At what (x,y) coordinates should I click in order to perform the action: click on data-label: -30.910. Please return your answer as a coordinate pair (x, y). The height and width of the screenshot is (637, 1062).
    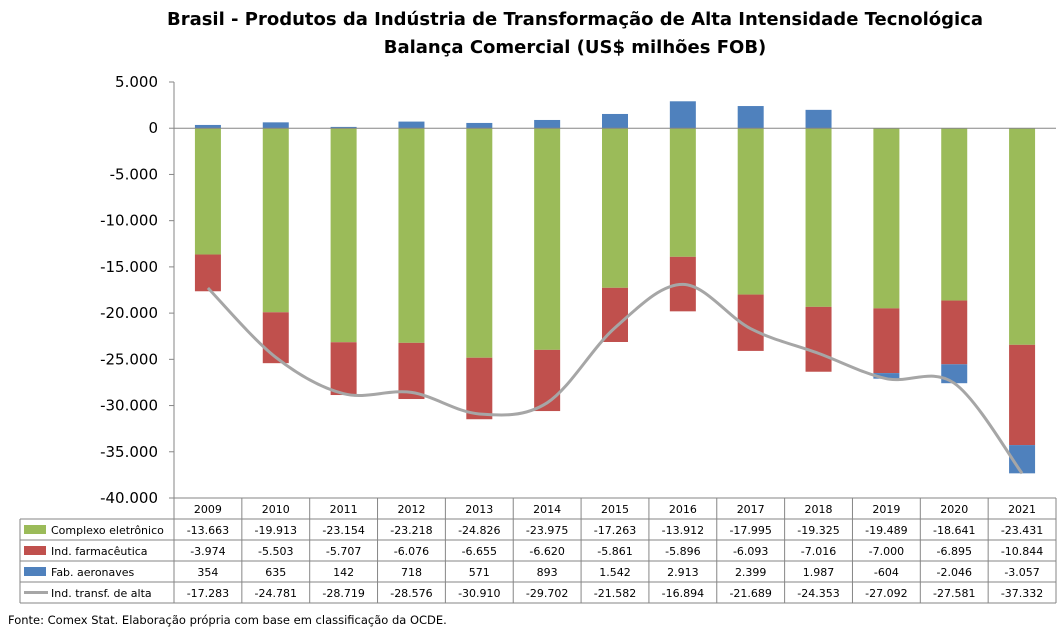
    Looking at the image, I should click on (479, 593).